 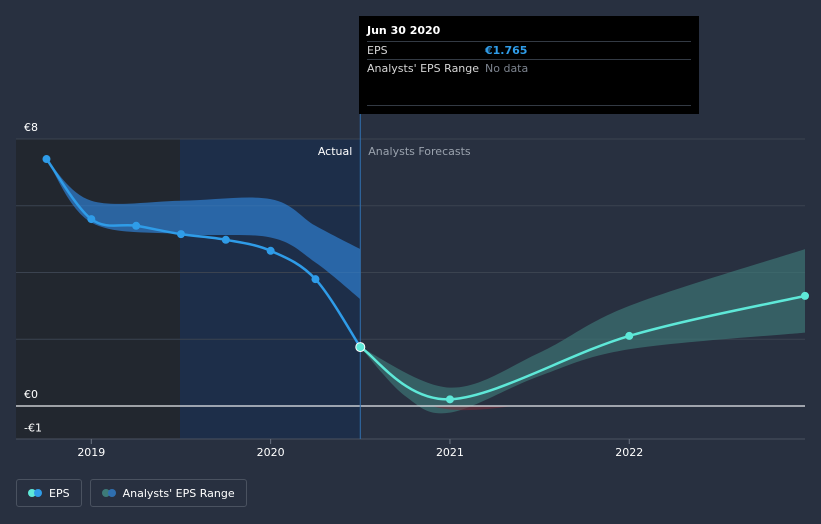 I want to click on legend-range-toggle: Analysts' EPS Range, so click(x=168, y=493).